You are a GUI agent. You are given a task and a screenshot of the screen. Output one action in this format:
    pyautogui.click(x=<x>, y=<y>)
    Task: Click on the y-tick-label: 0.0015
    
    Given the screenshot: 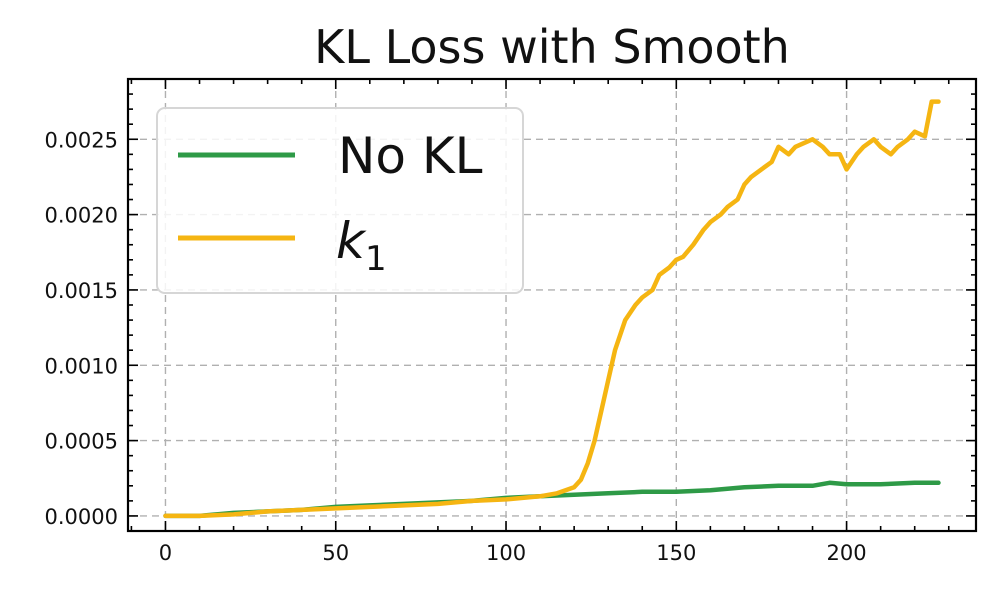 What is the action you would take?
    pyautogui.click(x=81, y=291)
    